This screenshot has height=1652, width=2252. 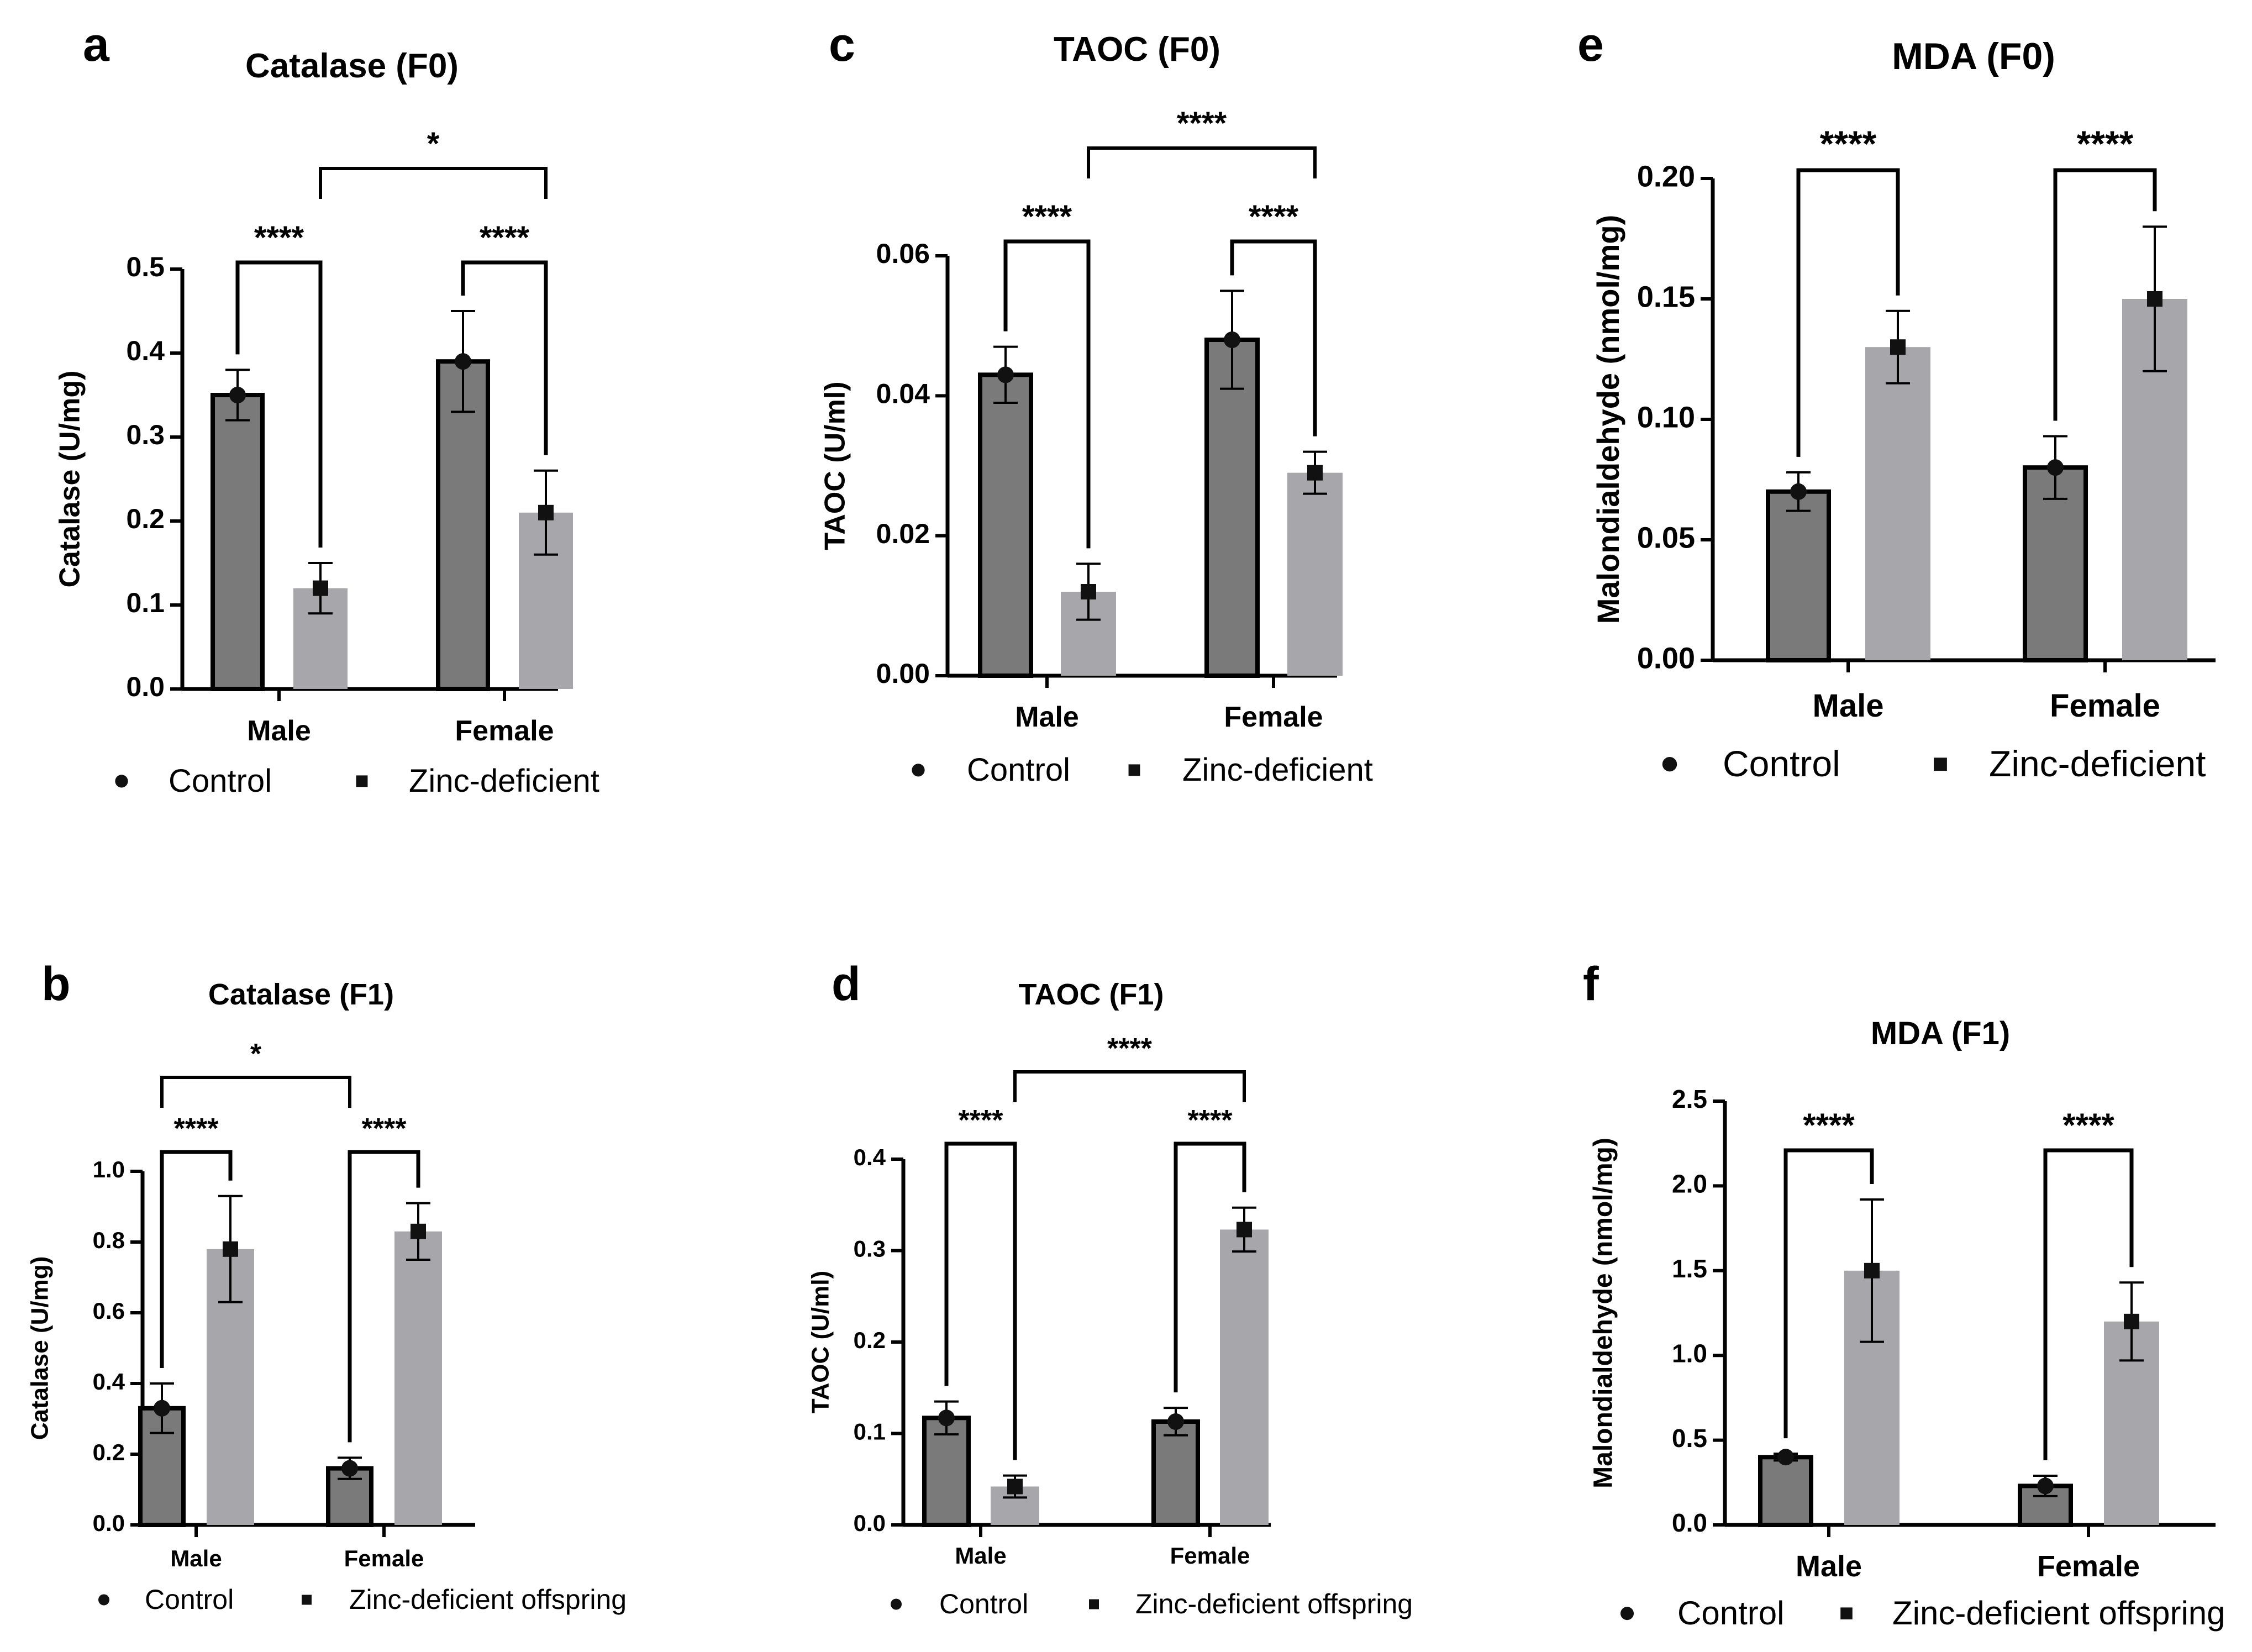 What do you see at coordinates (1202, 123) in the screenshot?
I see `significance-label-between: ****` at bounding box center [1202, 123].